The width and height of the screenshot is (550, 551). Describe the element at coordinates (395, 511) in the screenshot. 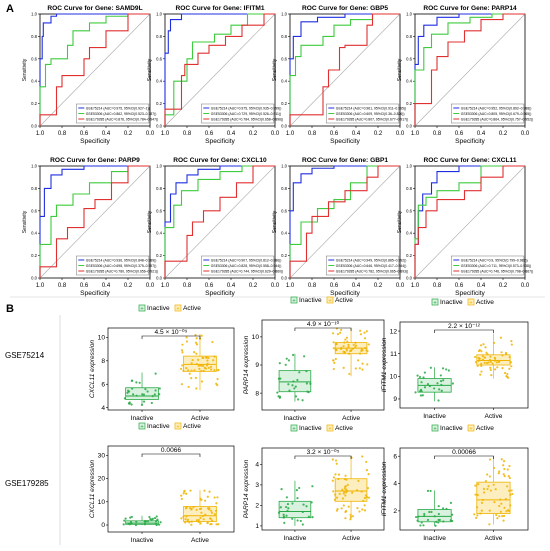

I see `box-y-tick-label: 2` at that location.